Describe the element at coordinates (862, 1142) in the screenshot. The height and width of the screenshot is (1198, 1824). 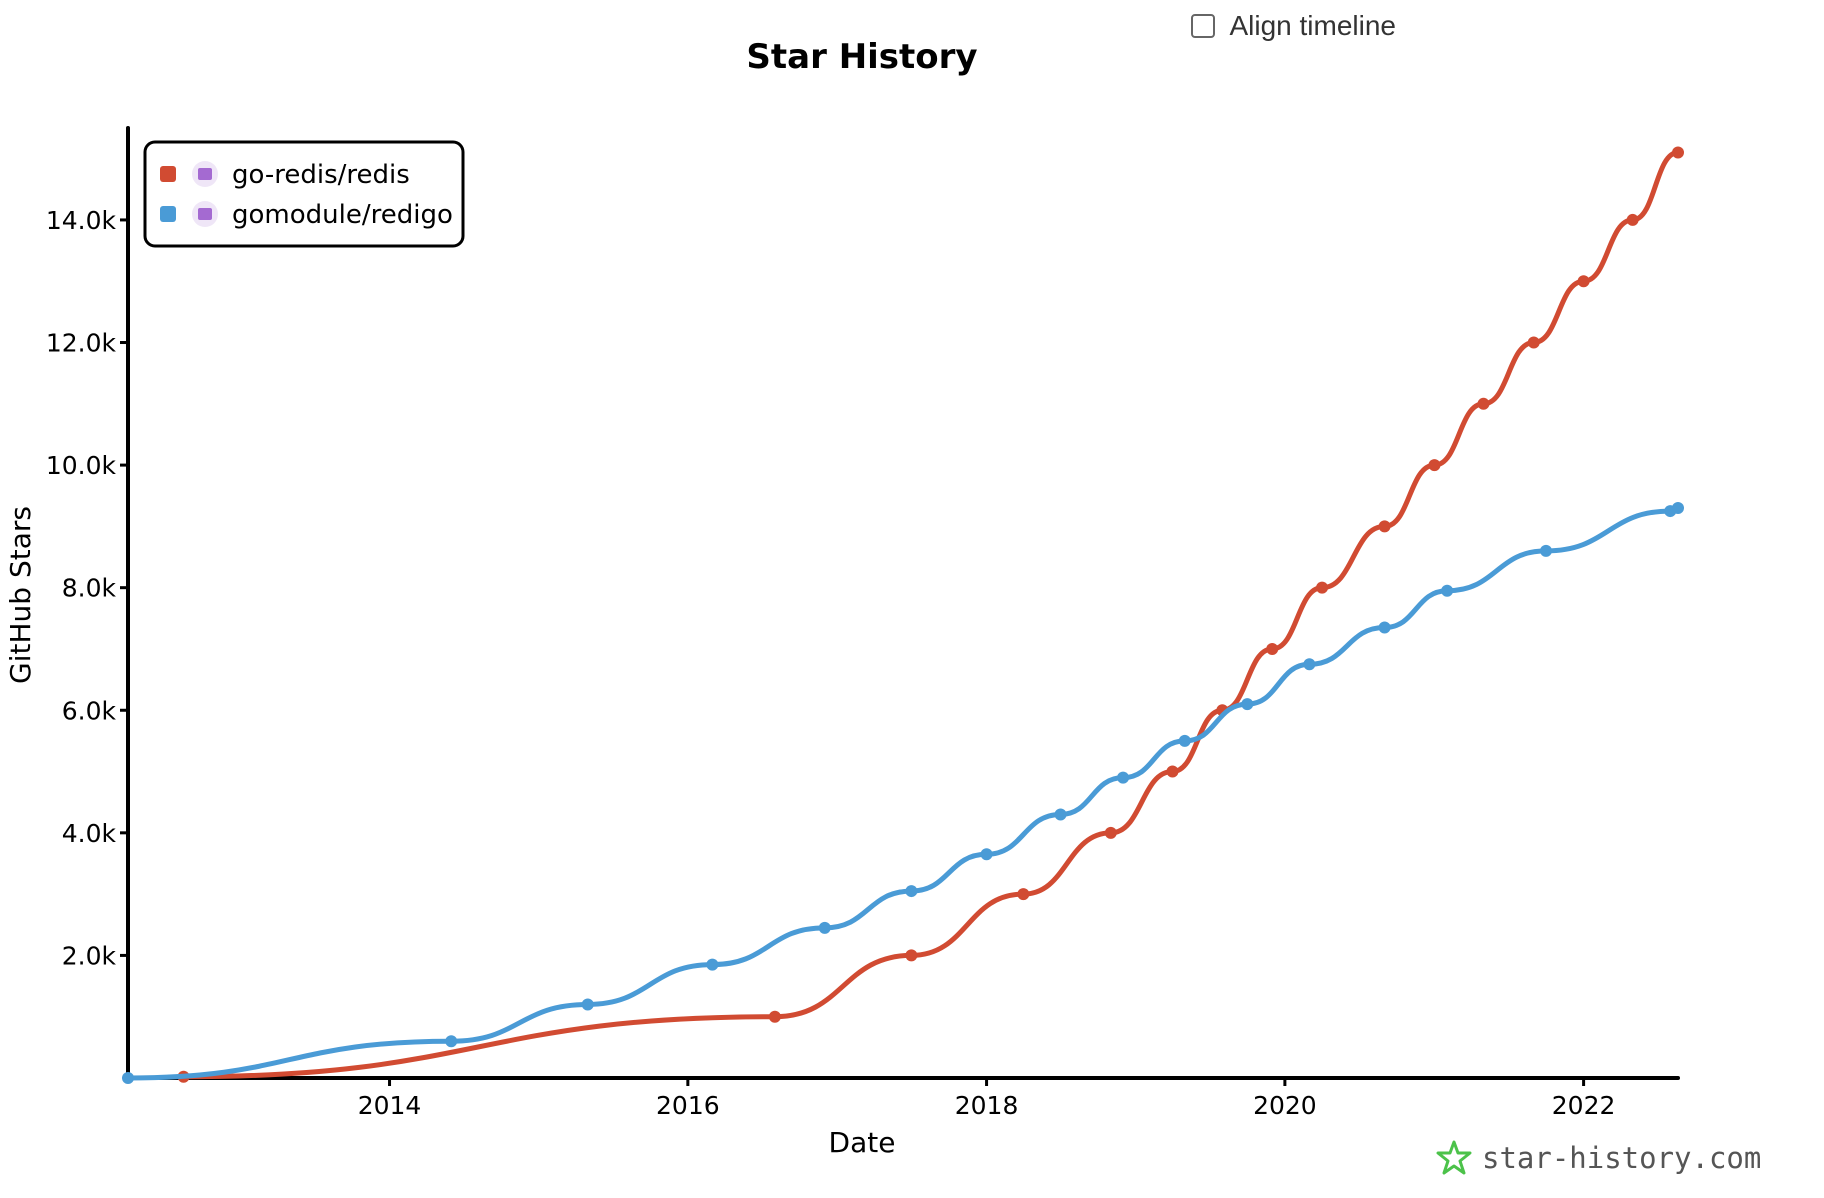
I see `x-axis-title: Date` at that location.